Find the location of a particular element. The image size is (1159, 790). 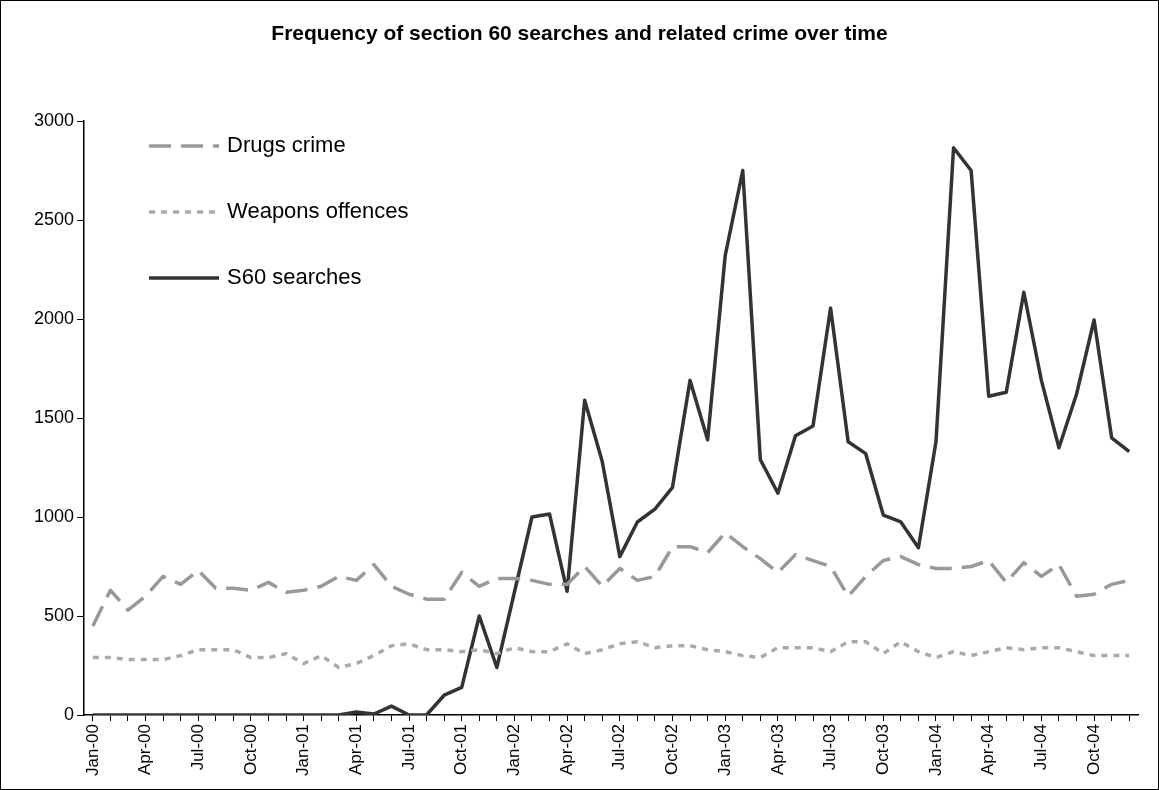

legend-label: S60 searches is located at coordinates (294, 277).